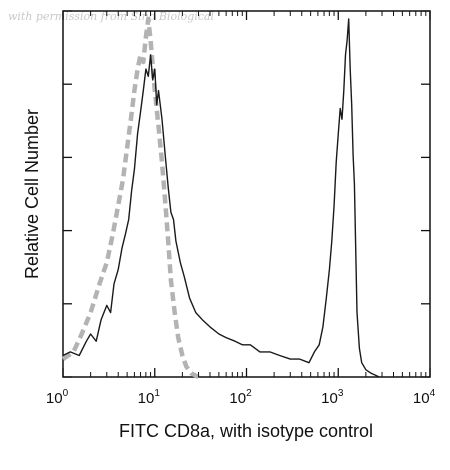 The width and height of the screenshot is (450, 470). What do you see at coordinates (341, 393) in the screenshot?
I see `x-tick-label-exponent: 3` at bounding box center [341, 393].